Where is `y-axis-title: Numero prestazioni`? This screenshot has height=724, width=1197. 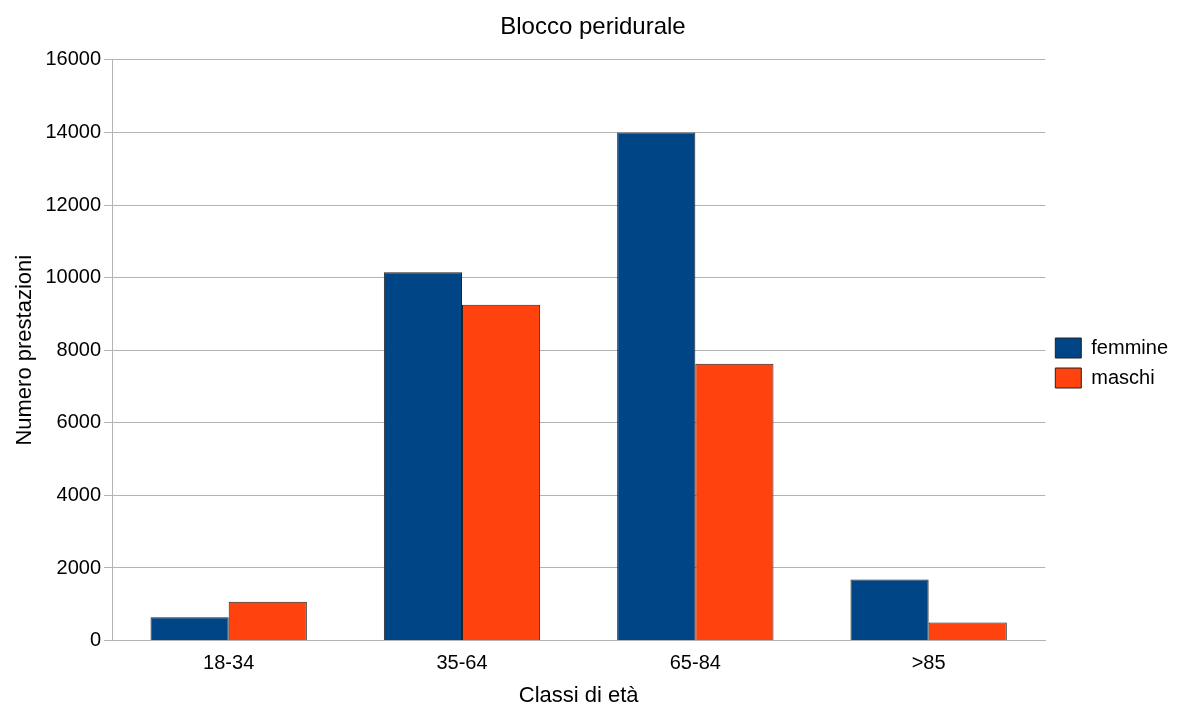 y-axis-title: Numero prestazioni is located at coordinates (24, 350).